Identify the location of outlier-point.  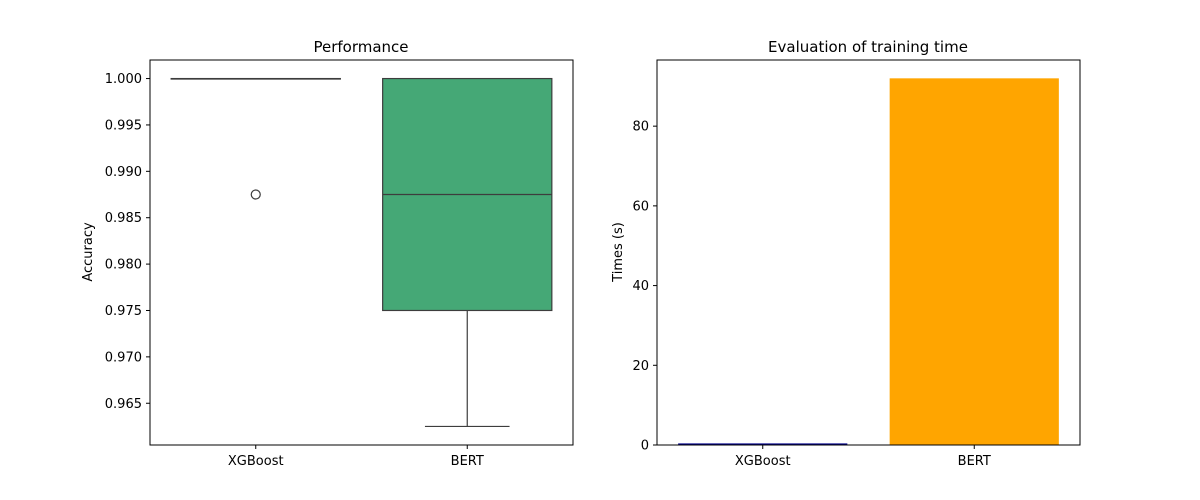
(255, 194).